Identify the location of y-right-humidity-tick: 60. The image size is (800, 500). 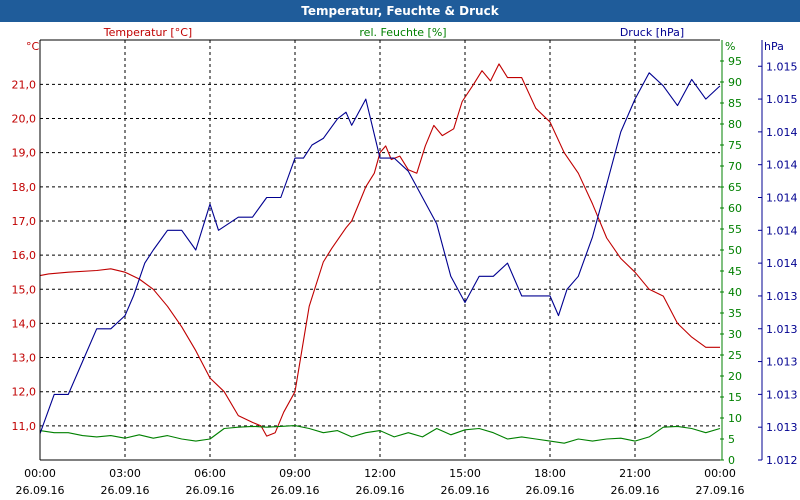
(735, 208).